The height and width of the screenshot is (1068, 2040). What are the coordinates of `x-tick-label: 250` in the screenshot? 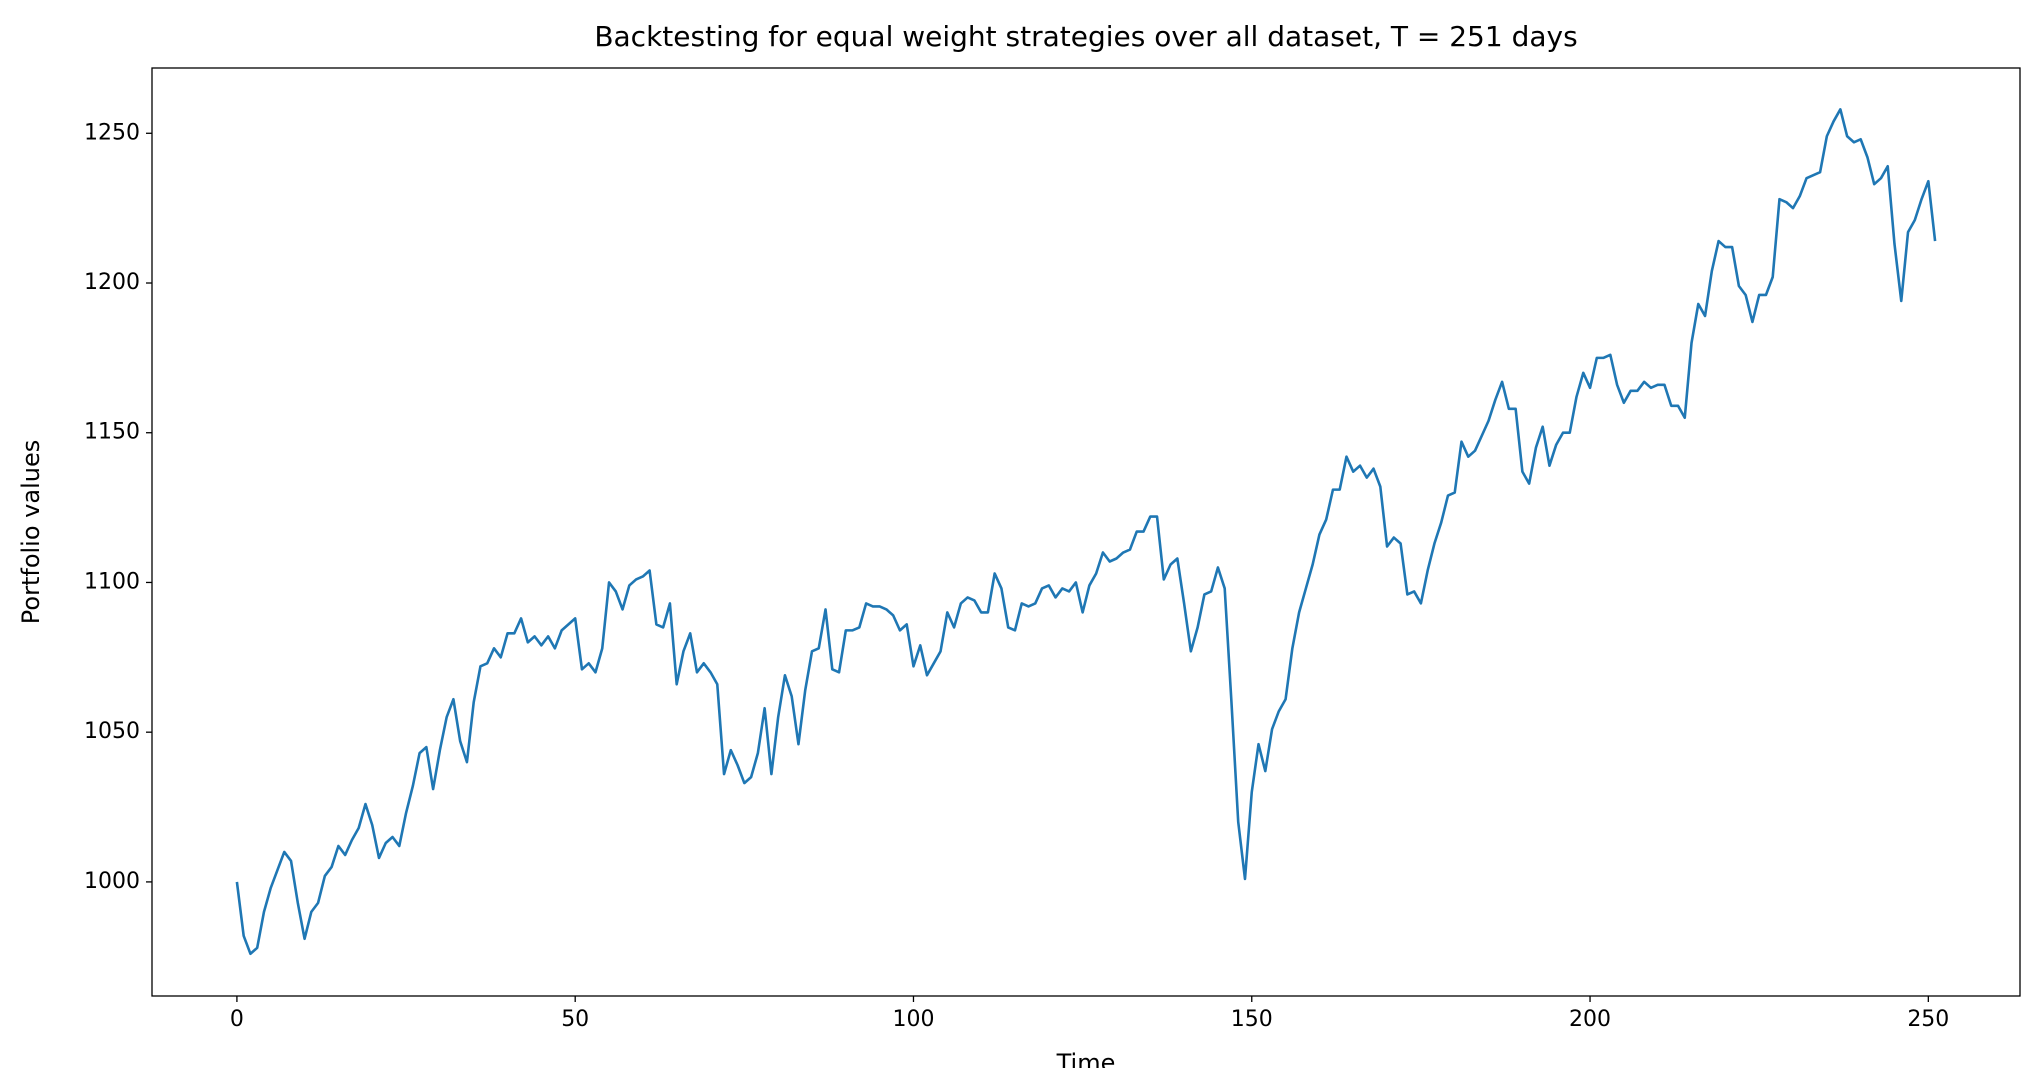 It's located at (1928, 1019).